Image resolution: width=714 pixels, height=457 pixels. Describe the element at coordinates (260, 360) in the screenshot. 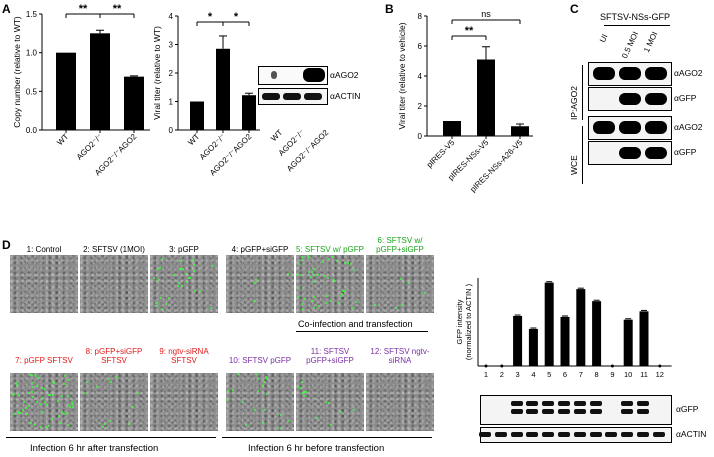

I see `image-label: 10: SFTSV pGFP` at that location.